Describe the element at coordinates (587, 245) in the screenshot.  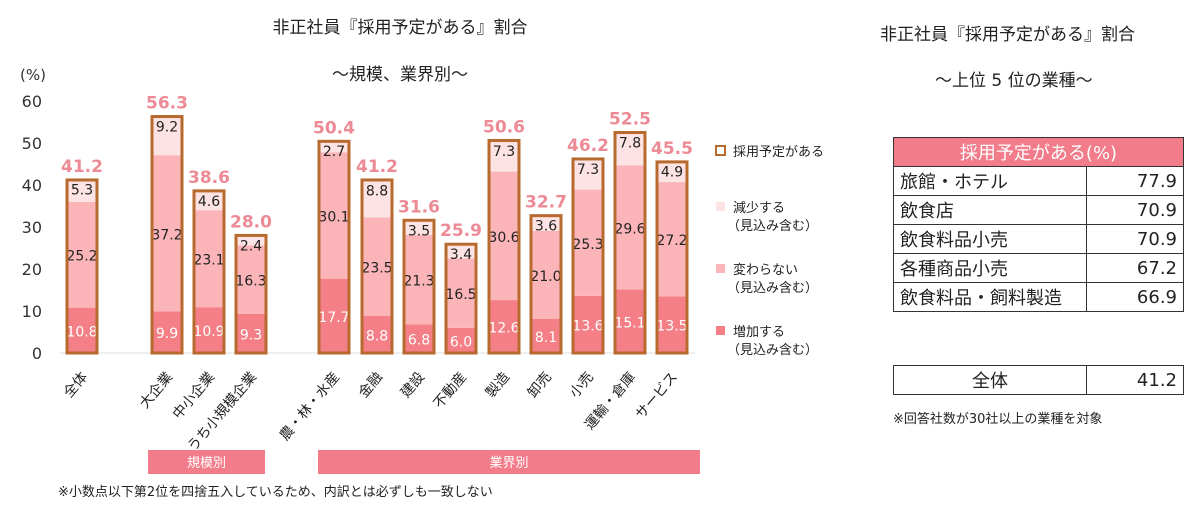
I see `data-label: 25.3` at that location.